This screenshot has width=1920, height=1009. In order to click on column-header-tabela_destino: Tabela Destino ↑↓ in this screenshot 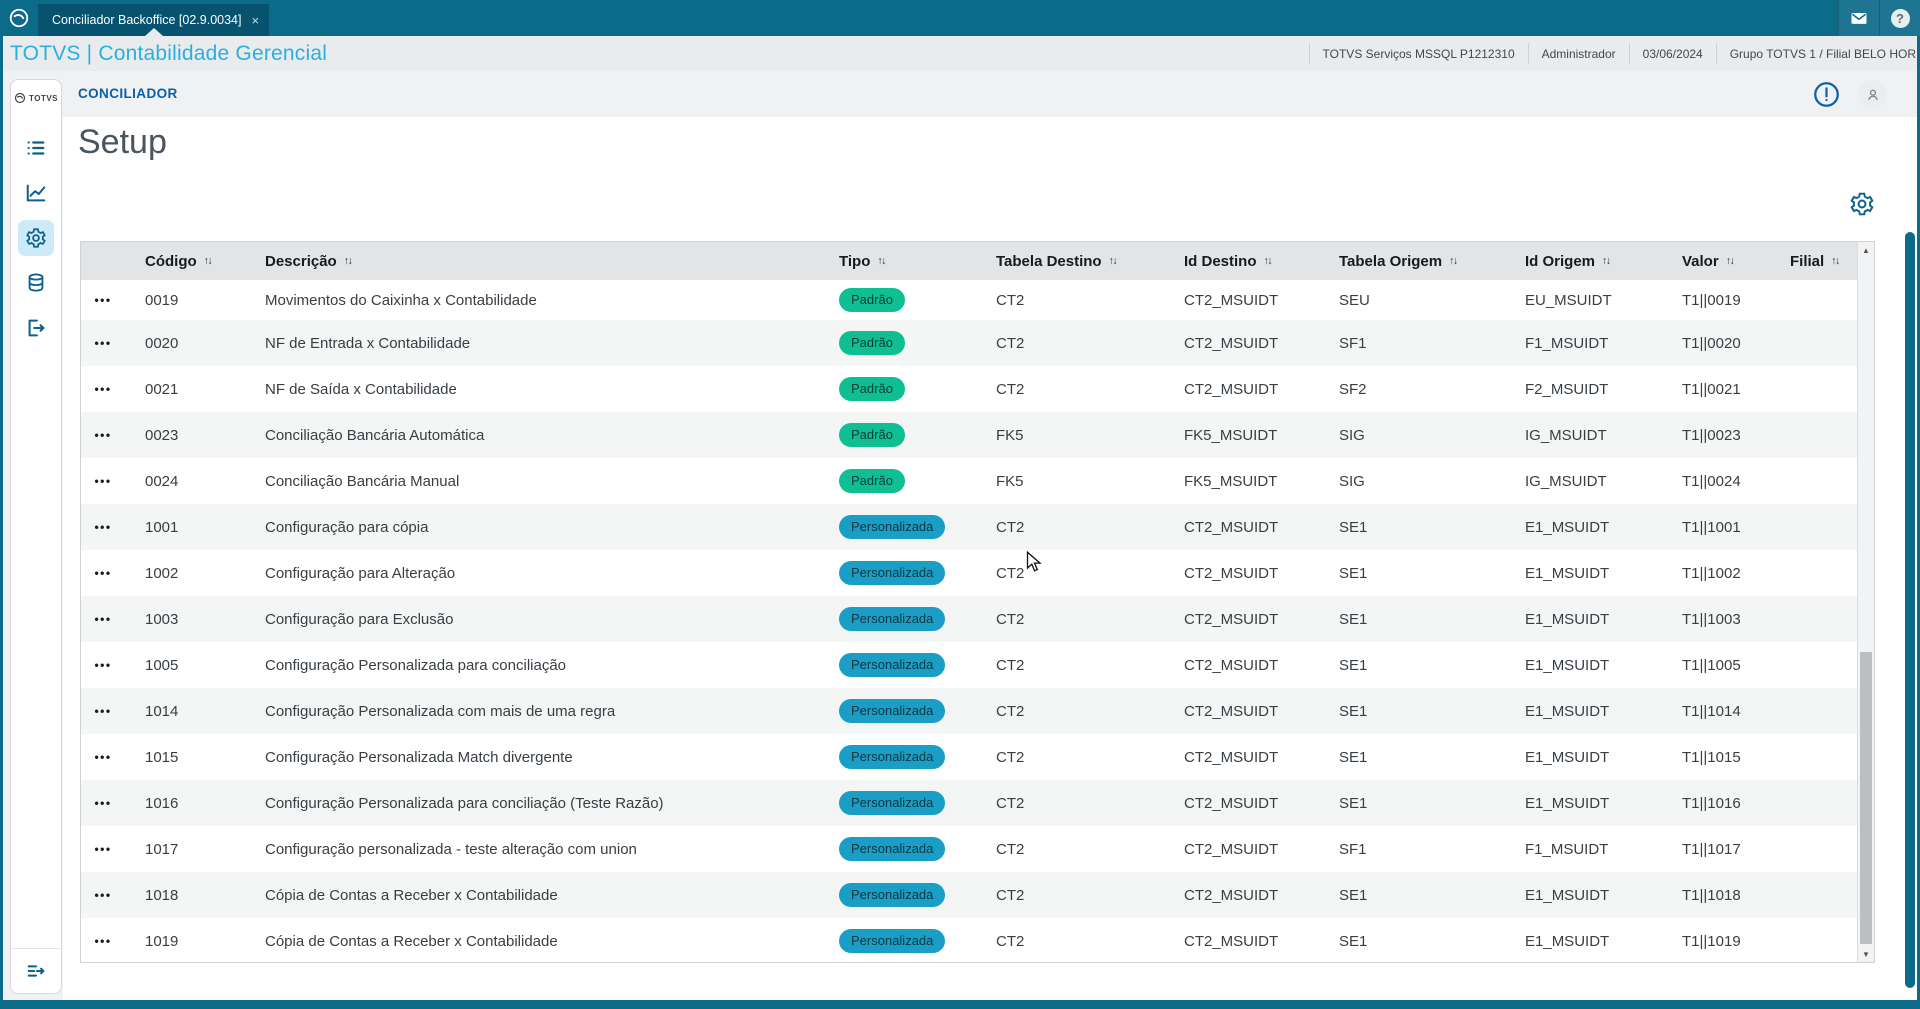, I will do `click(1070, 261)`.